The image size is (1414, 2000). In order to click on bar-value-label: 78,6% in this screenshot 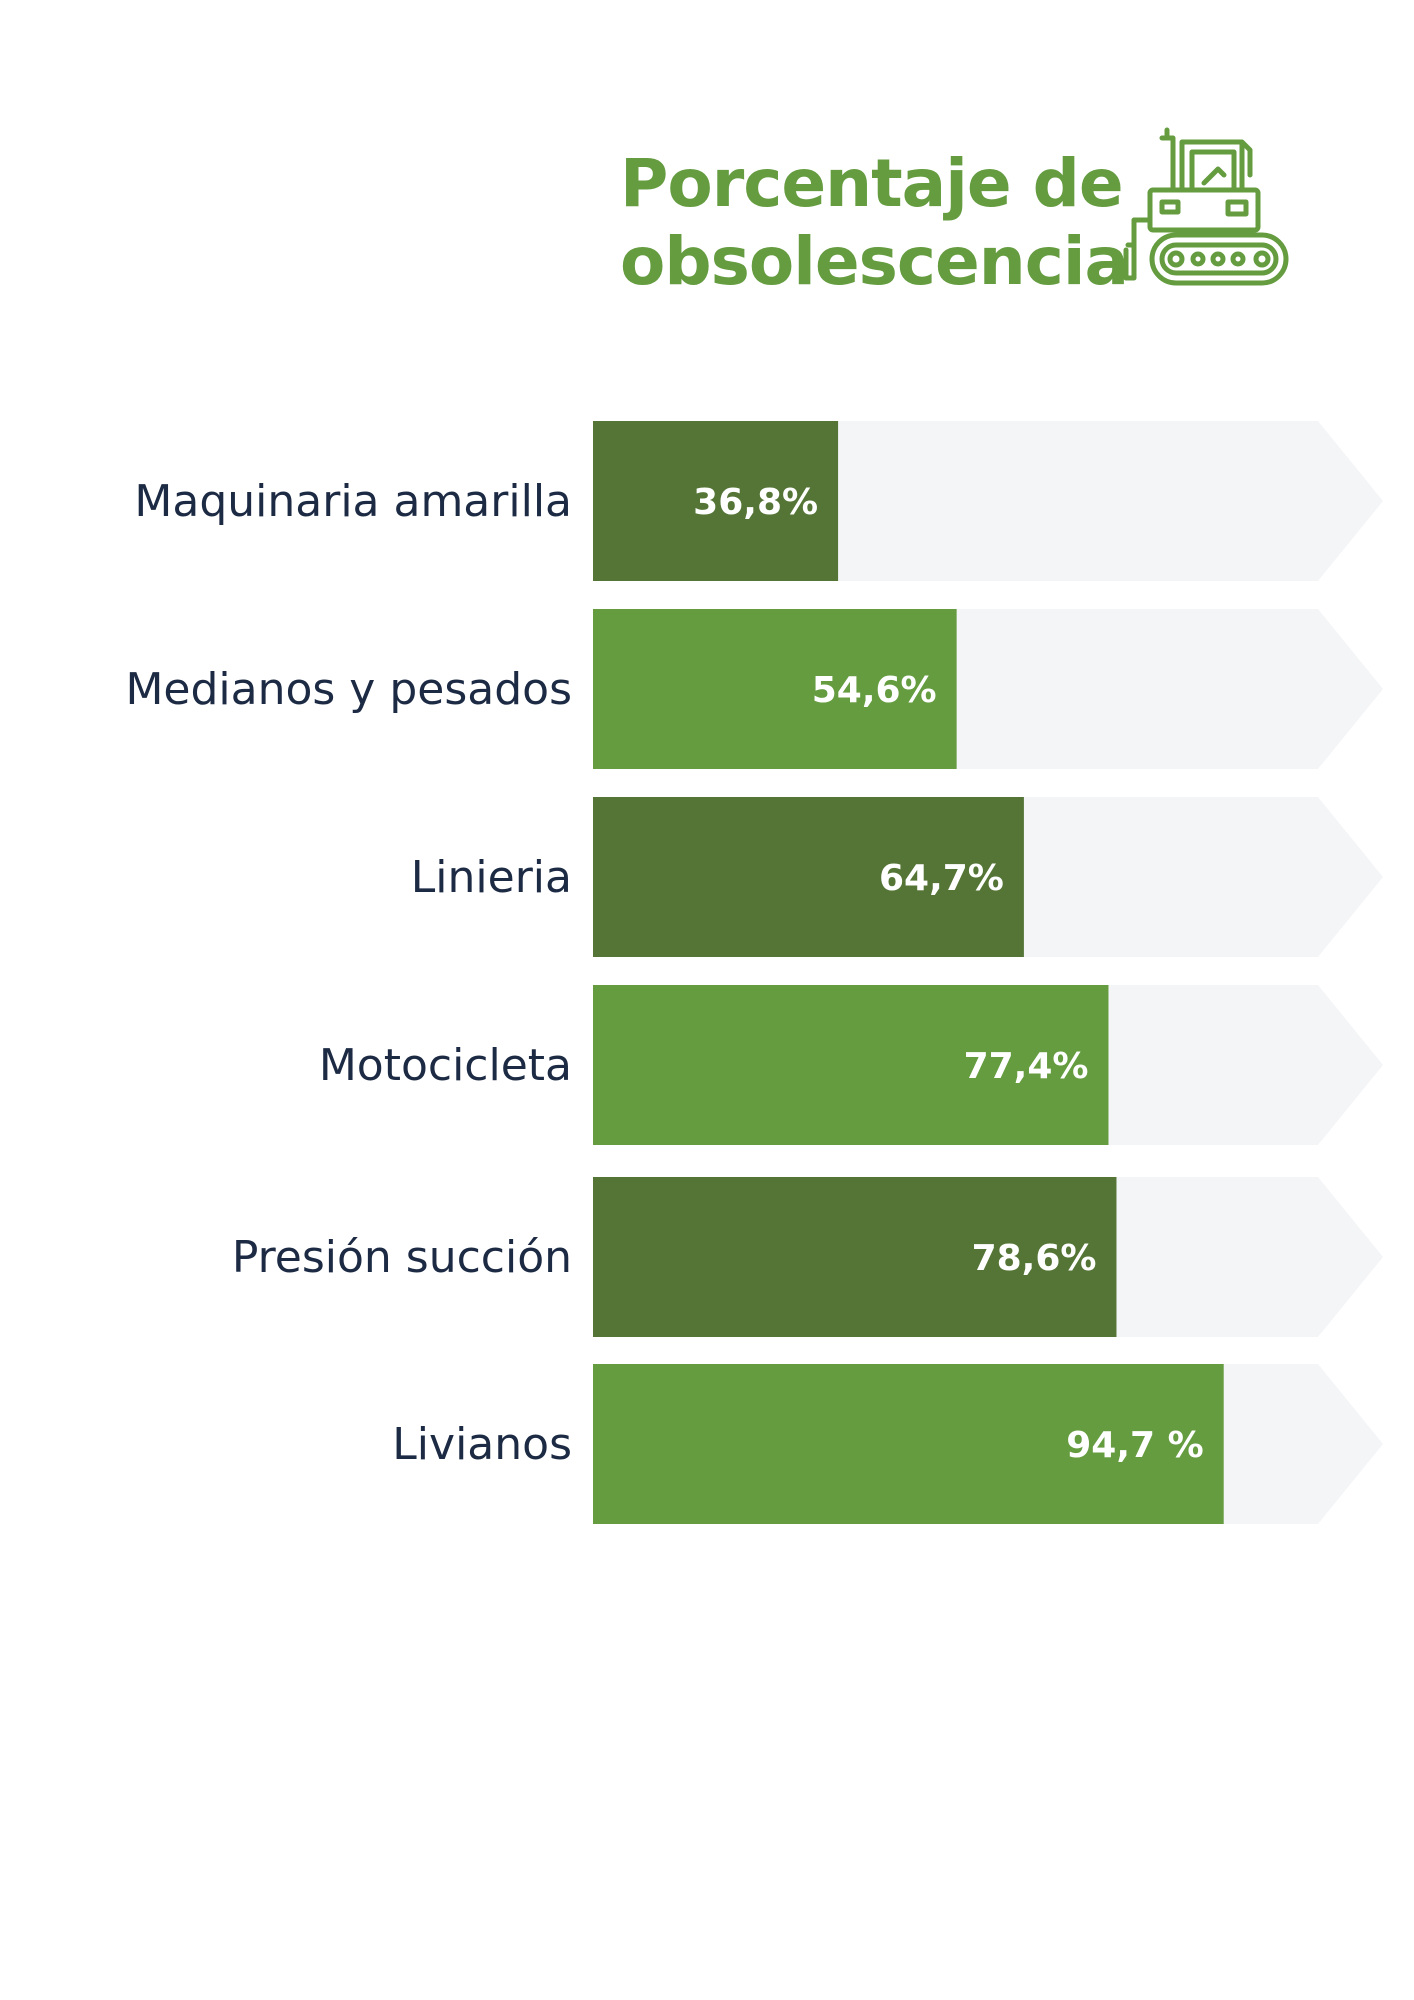, I will do `click(1034, 1258)`.